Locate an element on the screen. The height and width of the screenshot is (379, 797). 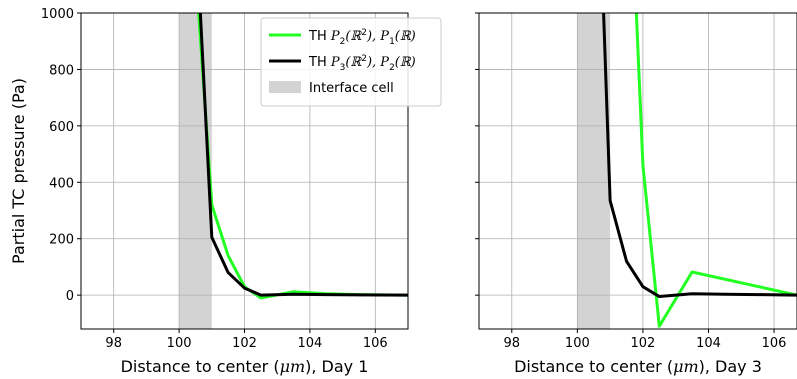
x-axis-label: Distance to center (μm), Day 1 is located at coordinates (245, 366).